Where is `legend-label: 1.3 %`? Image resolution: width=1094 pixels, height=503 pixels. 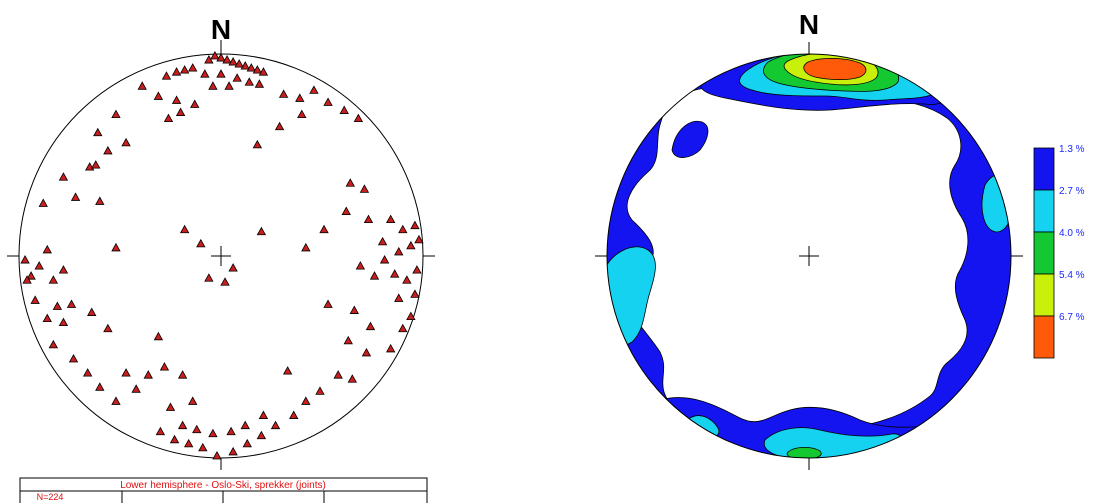 legend-label: 1.3 % is located at coordinates (1072, 149).